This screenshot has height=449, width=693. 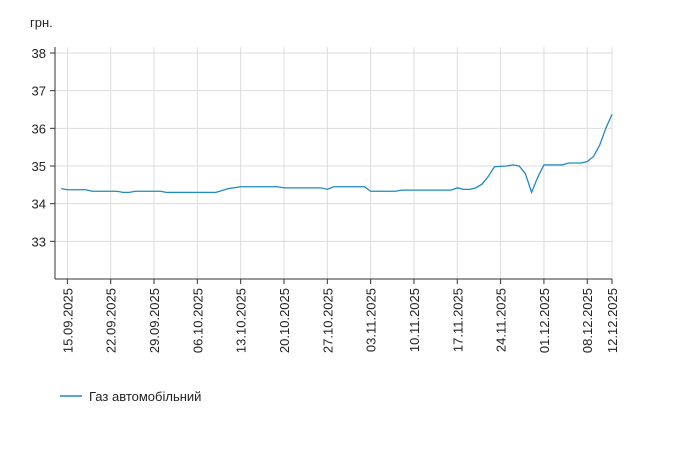 I want to click on data-line, so click(x=337, y=154).